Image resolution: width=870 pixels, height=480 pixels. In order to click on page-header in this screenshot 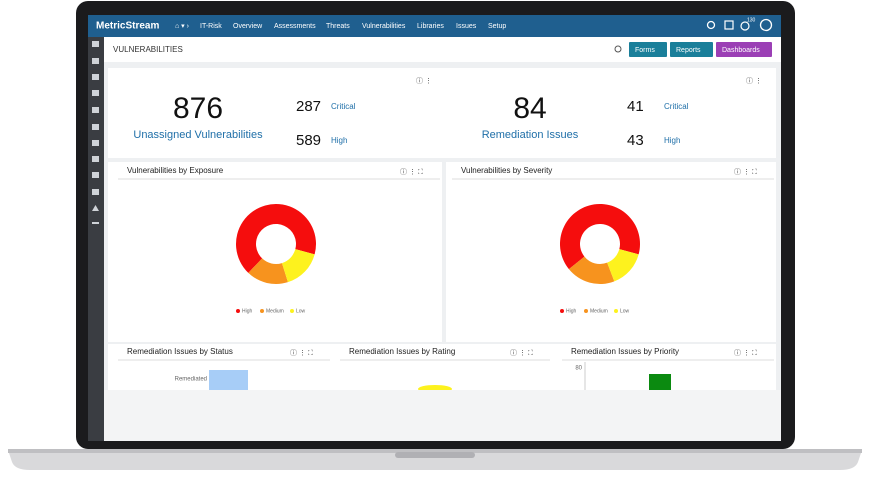, I will do `click(442, 49)`.